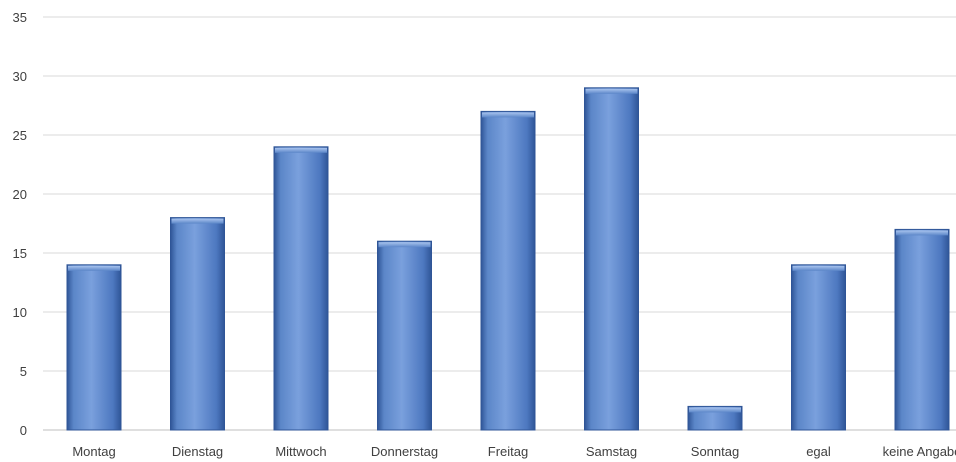 The width and height of the screenshot is (956, 462). Describe the element at coordinates (197, 451) in the screenshot. I see `x-category-label: Dienstag` at that location.